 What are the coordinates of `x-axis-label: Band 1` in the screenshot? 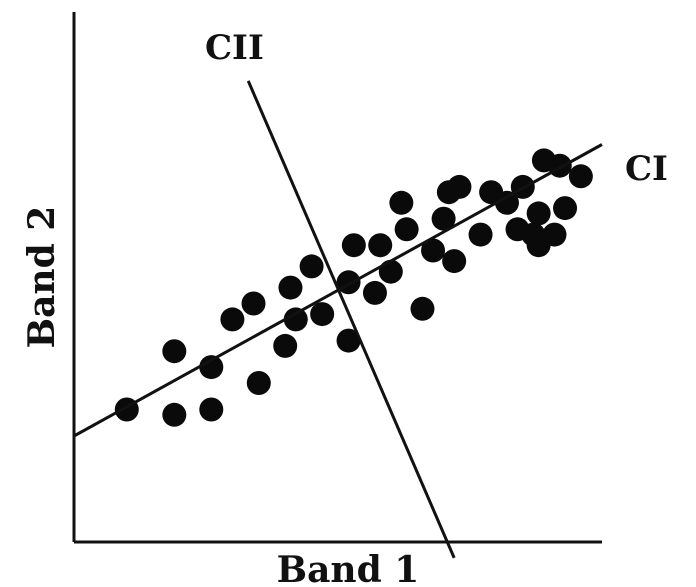 It's located at (348, 568).